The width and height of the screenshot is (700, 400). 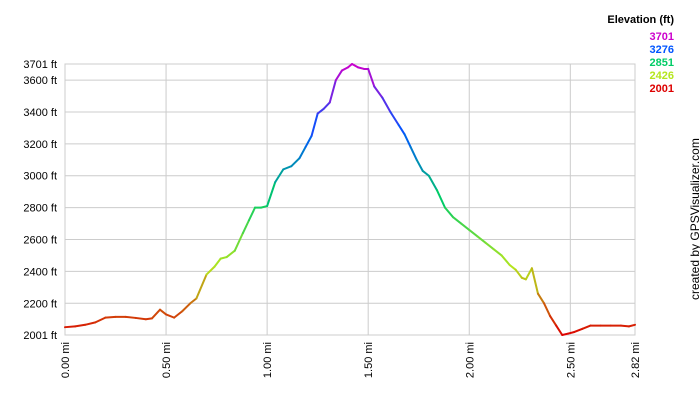 I want to click on y-tick-label: 3000 ft, so click(x=40, y=177).